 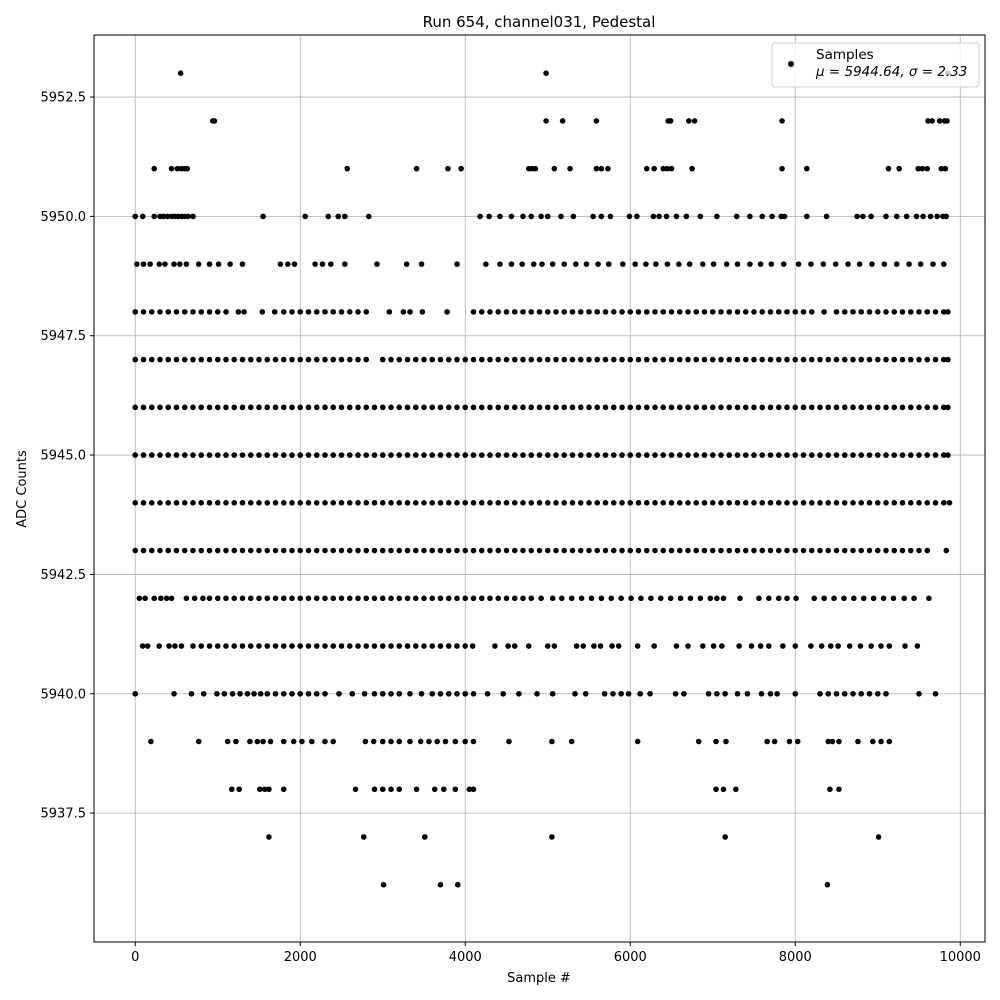 What do you see at coordinates (791, 64) in the screenshot?
I see `legend-marker` at bounding box center [791, 64].